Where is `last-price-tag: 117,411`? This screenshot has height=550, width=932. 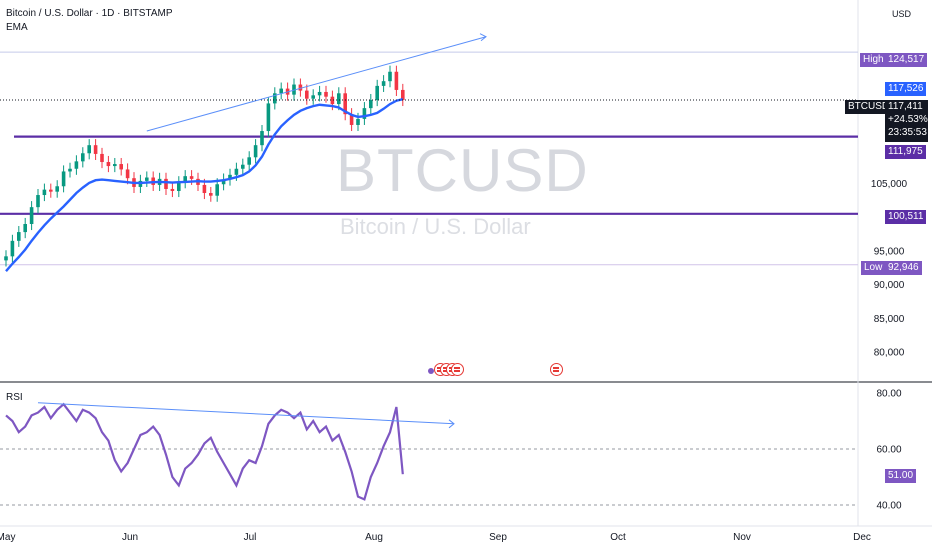
last-price-tag: 117,411 is located at coordinates (905, 106).